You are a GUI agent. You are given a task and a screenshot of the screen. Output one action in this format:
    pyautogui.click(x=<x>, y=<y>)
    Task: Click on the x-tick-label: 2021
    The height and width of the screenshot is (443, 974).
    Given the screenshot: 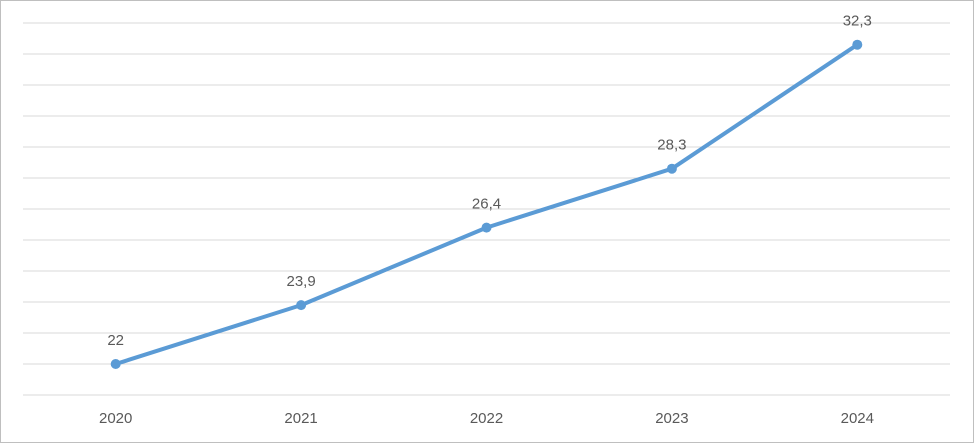 What is the action you would take?
    pyautogui.click(x=300, y=418)
    